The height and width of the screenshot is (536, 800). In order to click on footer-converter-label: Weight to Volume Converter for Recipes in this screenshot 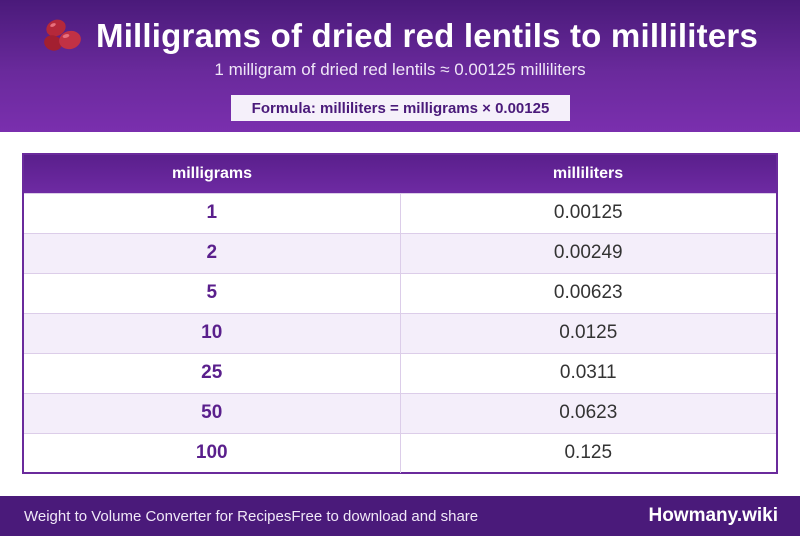, I will do `click(158, 516)`.